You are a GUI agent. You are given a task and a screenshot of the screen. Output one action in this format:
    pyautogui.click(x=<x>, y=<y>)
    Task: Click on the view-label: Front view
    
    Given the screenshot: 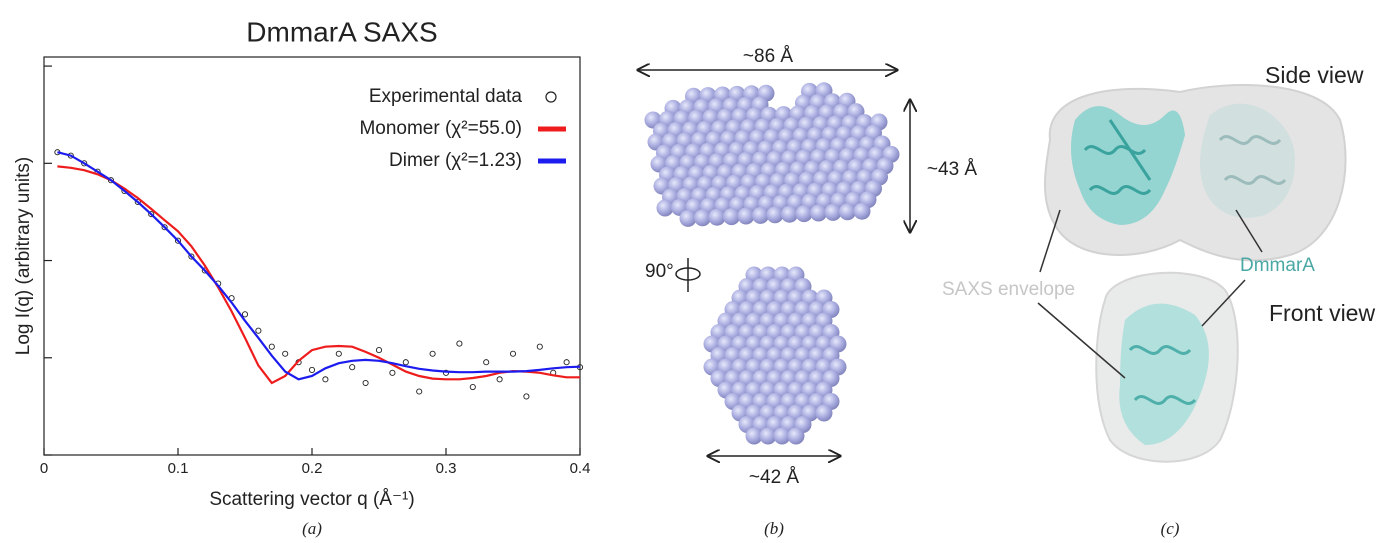 What is the action you would take?
    pyautogui.click(x=1322, y=313)
    